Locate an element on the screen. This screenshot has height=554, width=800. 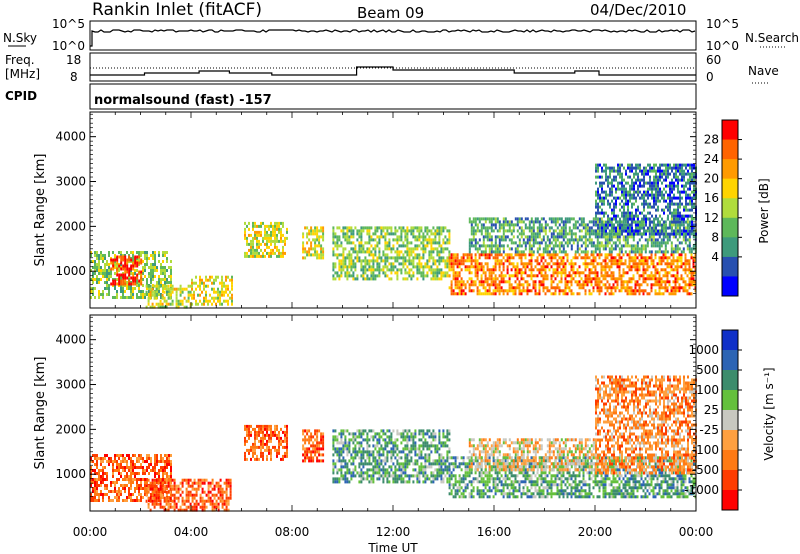
velocity-colorbar-tick-5: -100 is located at coordinates (705, 450).